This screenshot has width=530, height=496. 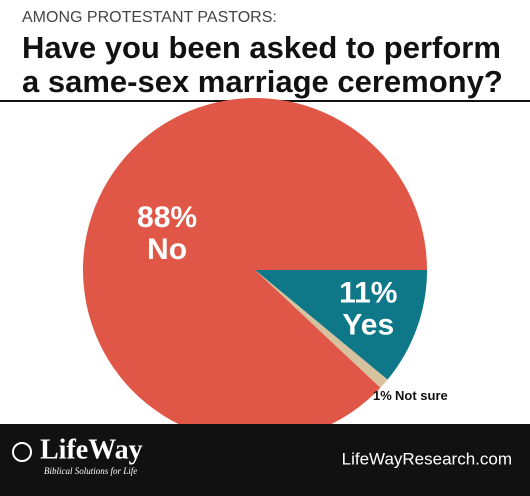 I want to click on footer-tagline: Biblical Solutions for Life, so click(x=90, y=471).